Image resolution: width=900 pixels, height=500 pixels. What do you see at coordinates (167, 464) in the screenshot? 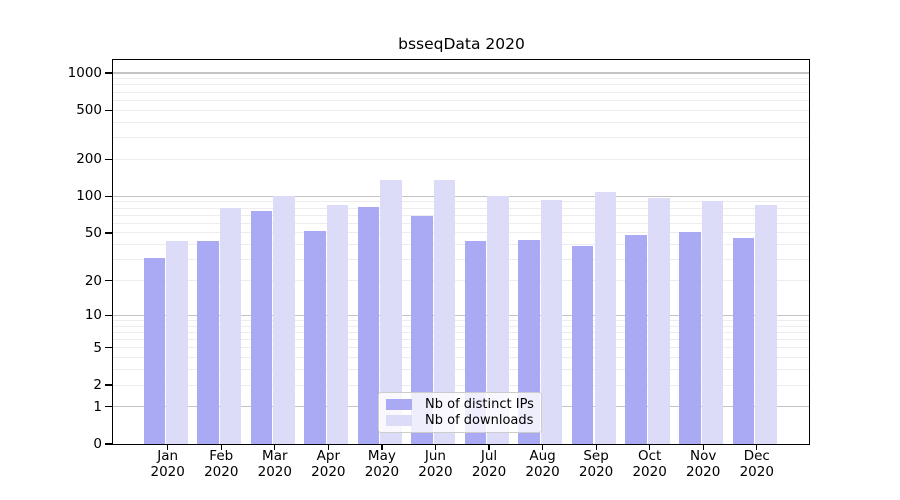
I see `x-axis-tick-label: Jan 2020` at bounding box center [167, 464].